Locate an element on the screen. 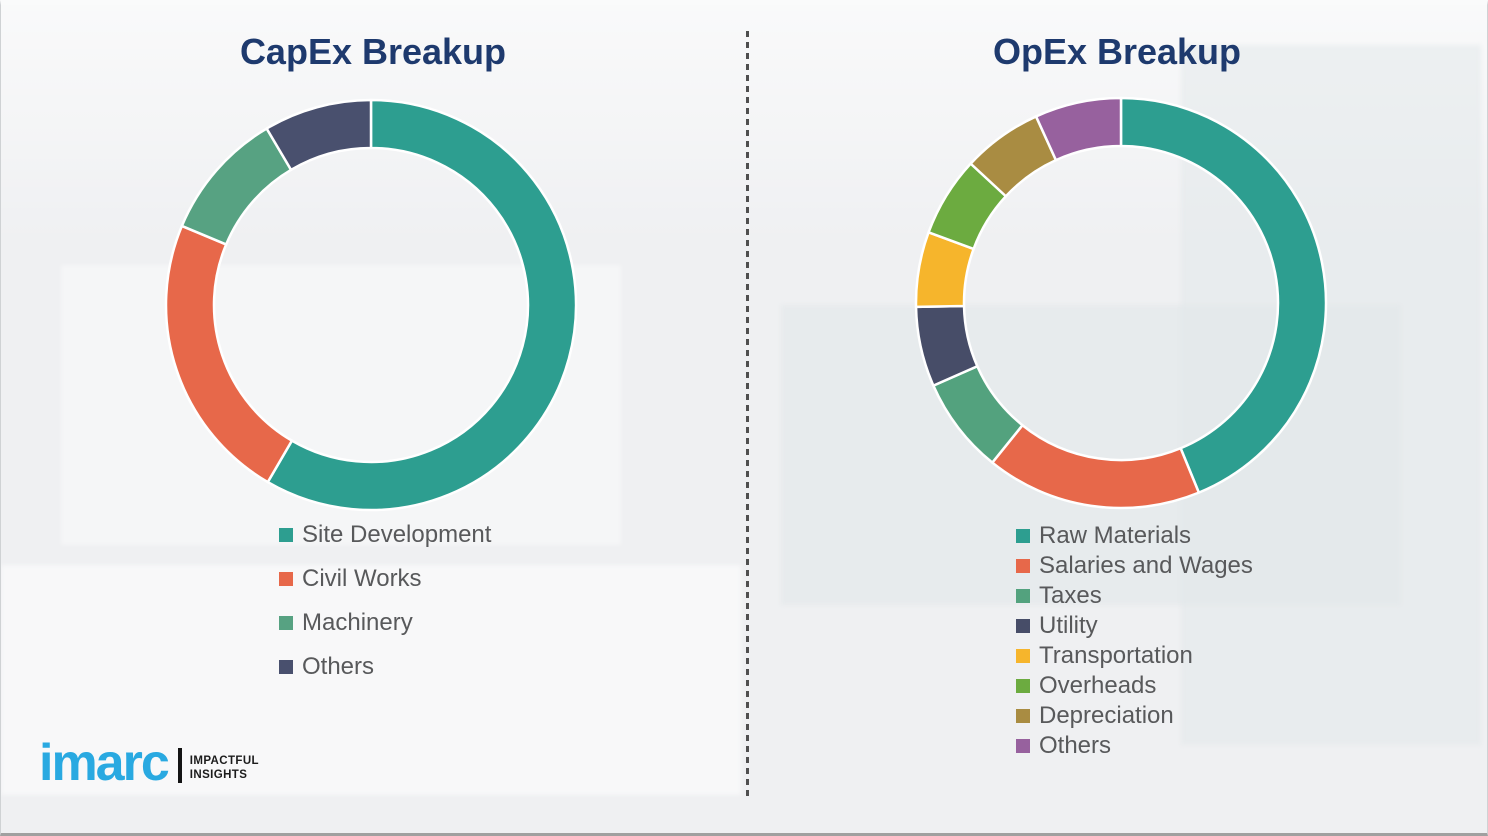 This screenshot has width=1488, height=836. opex-donut-chart is located at coordinates (1121, 303).